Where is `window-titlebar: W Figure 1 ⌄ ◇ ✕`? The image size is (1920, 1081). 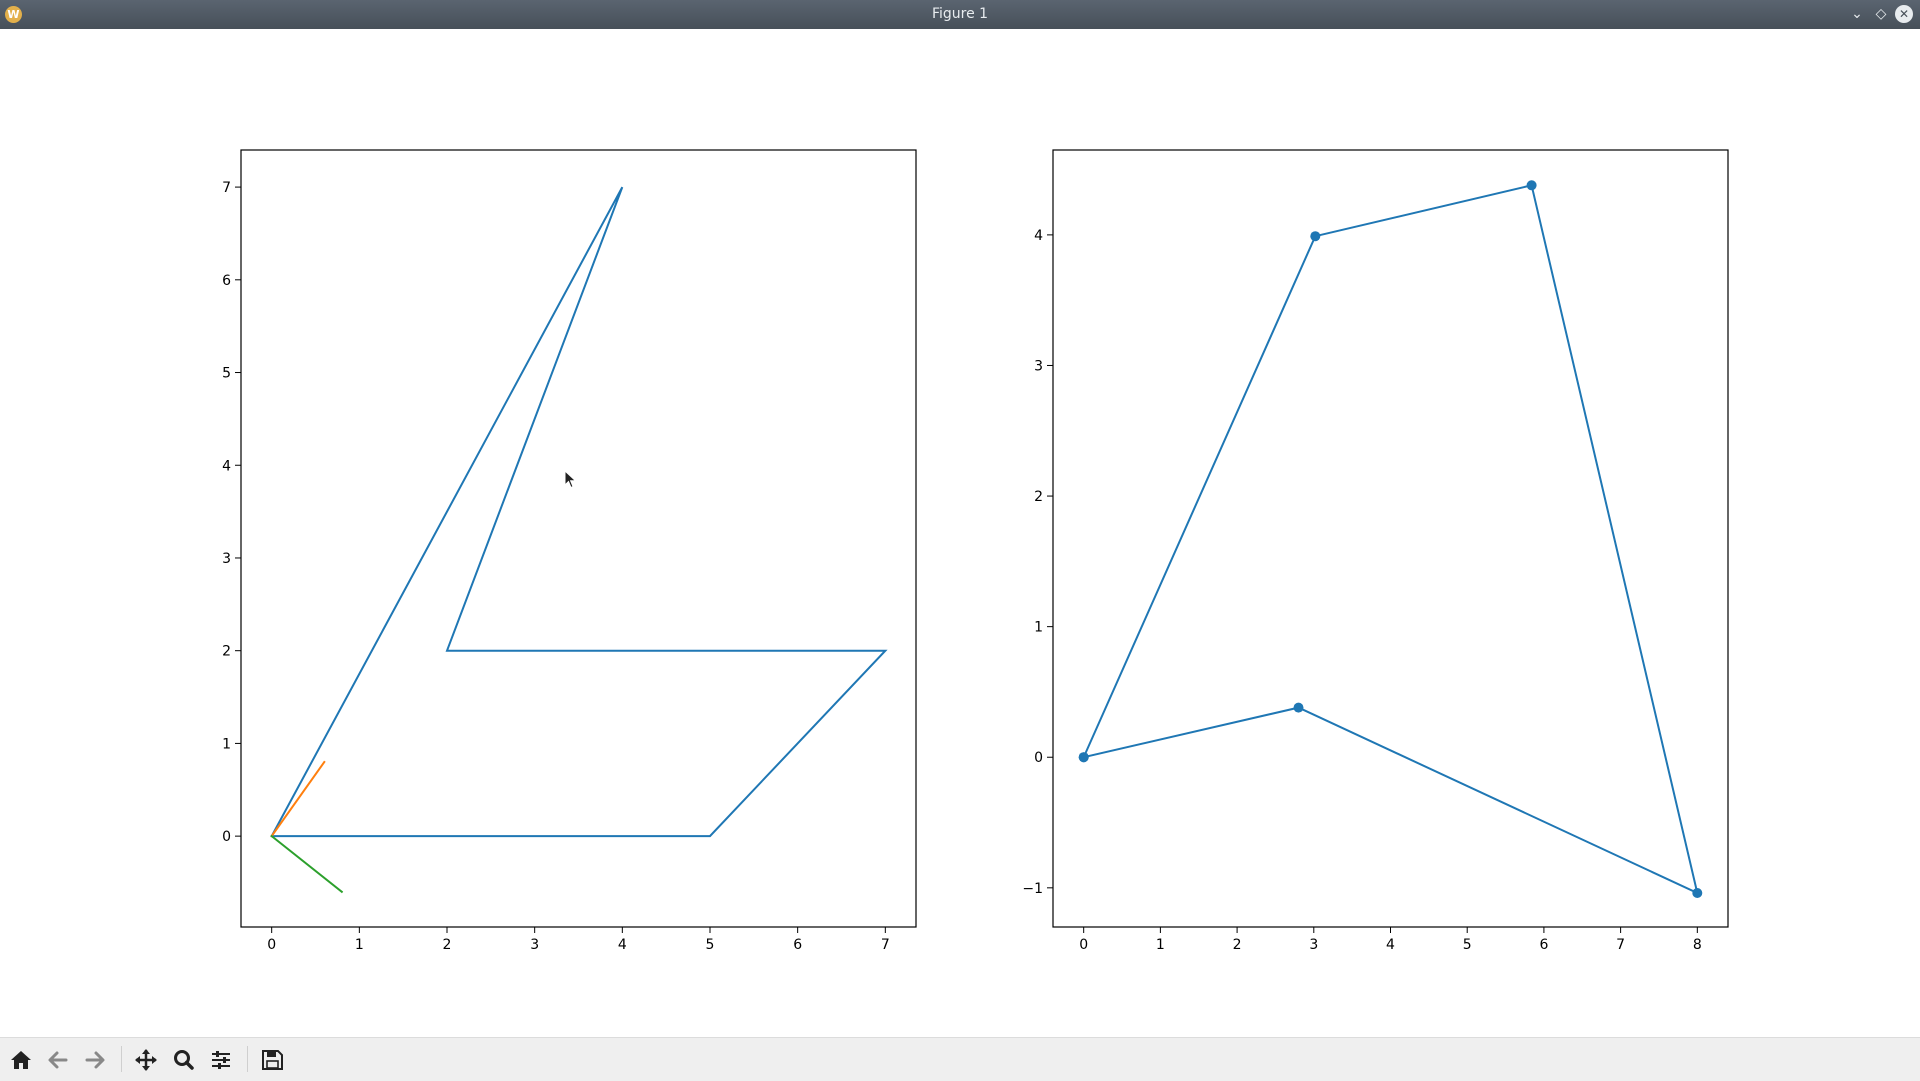 window-titlebar: W Figure 1 ⌄ ◇ ✕ is located at coordinates (960, 14).